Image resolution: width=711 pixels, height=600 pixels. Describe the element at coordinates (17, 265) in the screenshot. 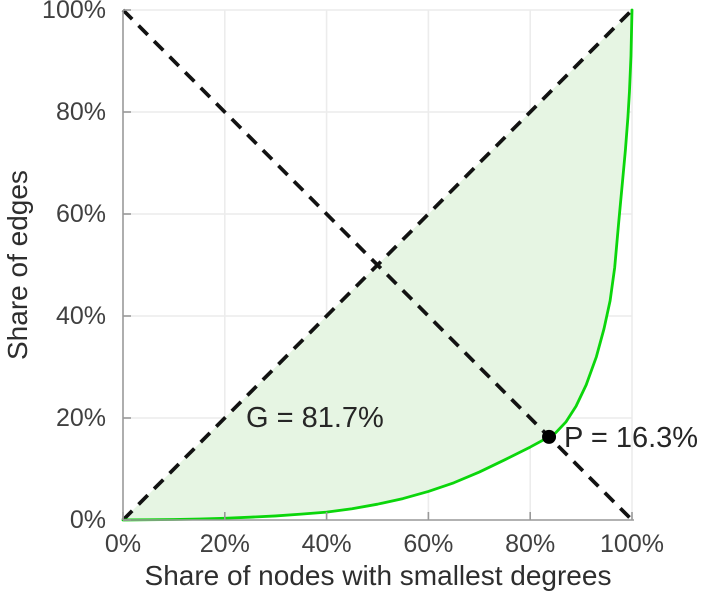

I see `y-axis-title: Share of edges` at that location.